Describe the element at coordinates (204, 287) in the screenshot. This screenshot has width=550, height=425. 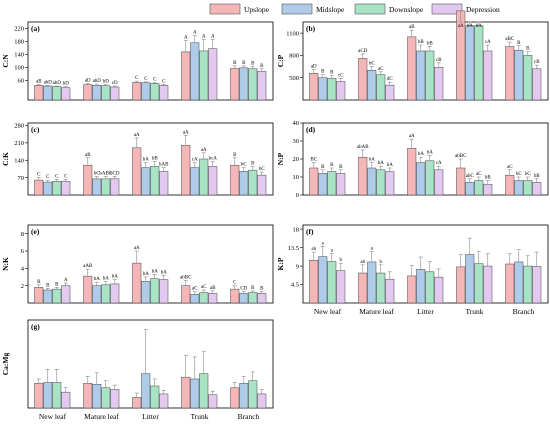
I see `sig-letter-e-3-2: aC` at that location.